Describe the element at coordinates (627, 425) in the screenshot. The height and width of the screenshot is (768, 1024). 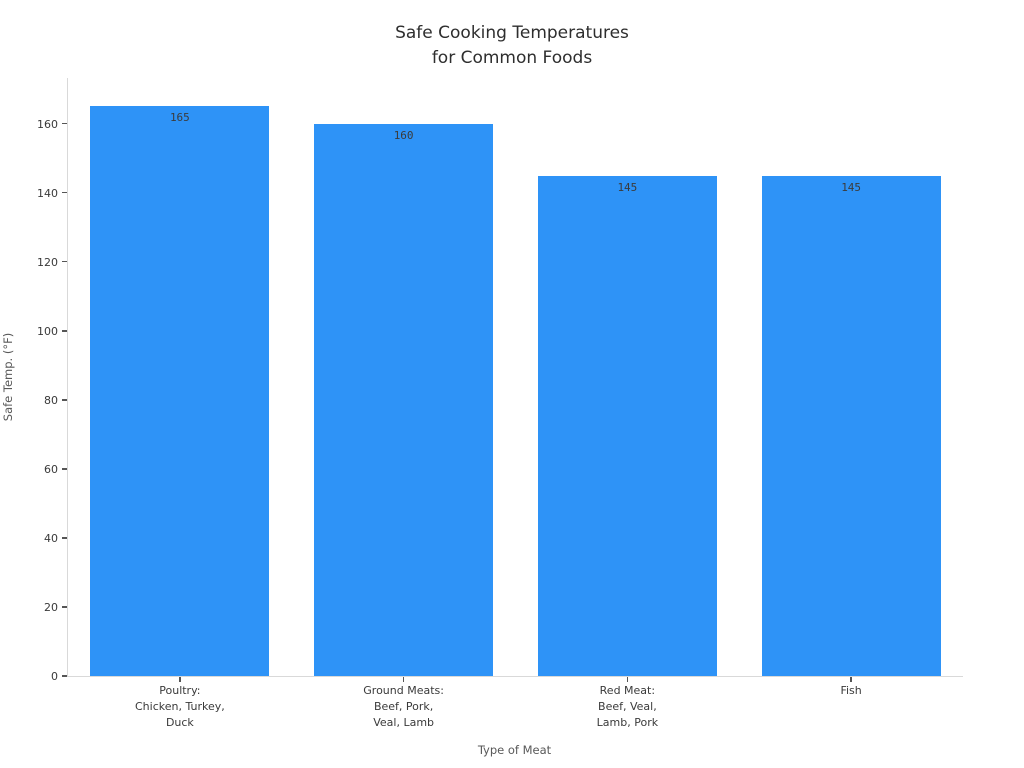
I see `bar-3: 145` at that location.